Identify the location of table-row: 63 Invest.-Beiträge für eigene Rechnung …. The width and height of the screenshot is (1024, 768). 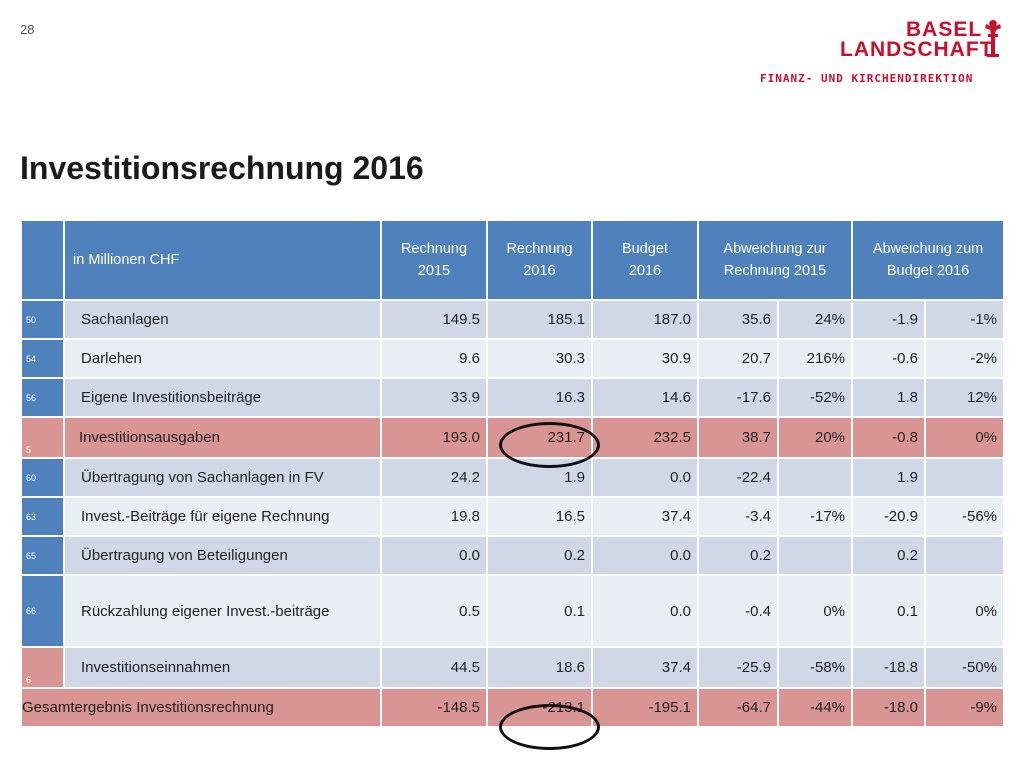
(513, 516).